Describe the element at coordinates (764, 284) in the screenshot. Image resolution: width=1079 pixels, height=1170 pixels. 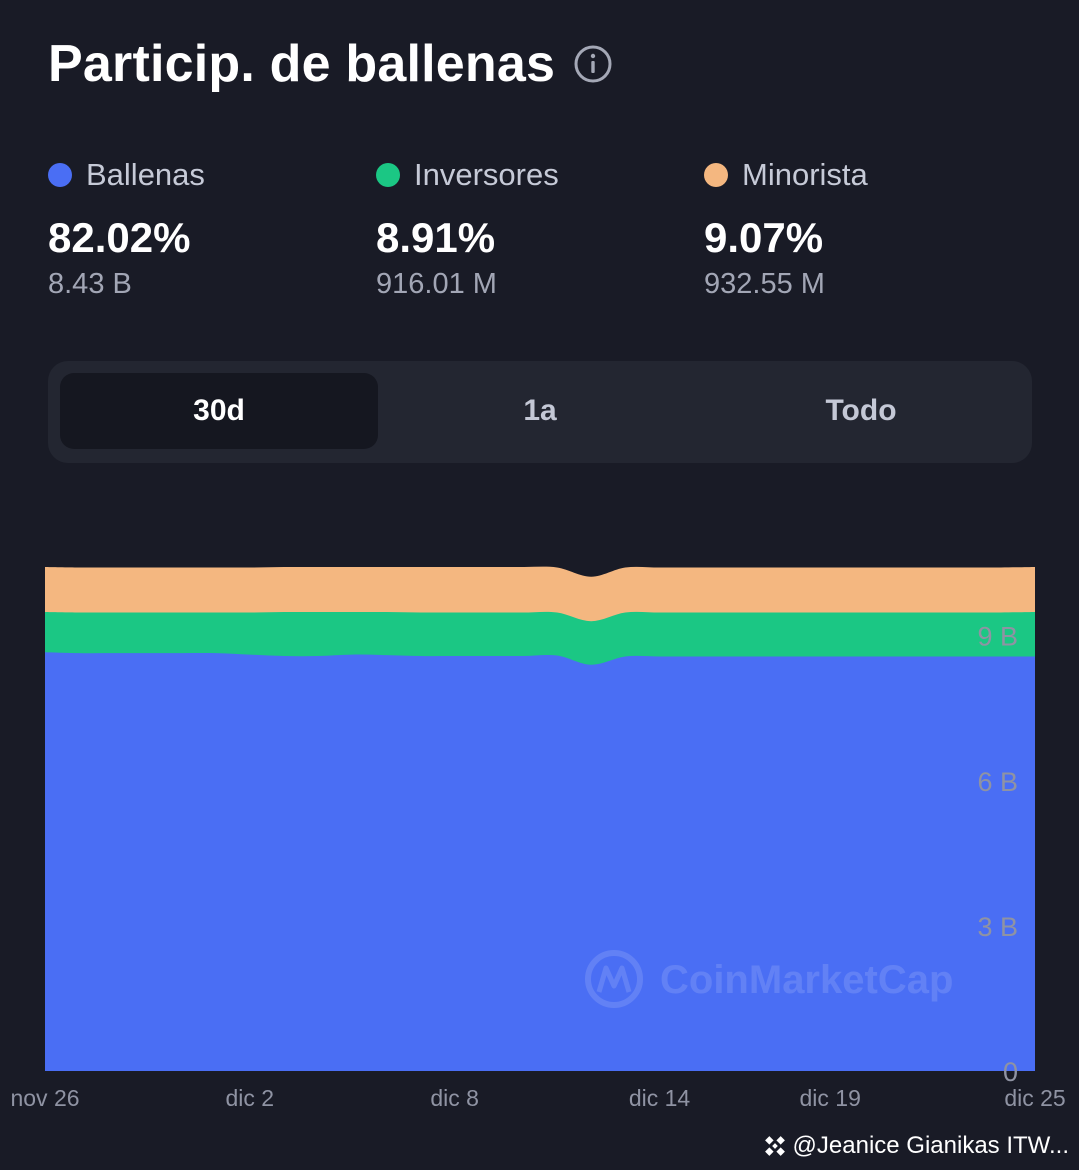
I see `legend-amount: 932.55 M` at that location.